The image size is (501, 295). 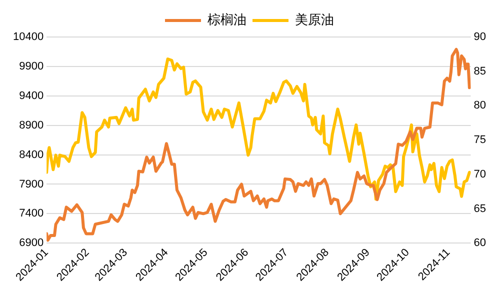 What do you see at coordinates (480, 208) in the screenshot?
I see `y2-tick-label: 65` at bounding box center [480, 208].